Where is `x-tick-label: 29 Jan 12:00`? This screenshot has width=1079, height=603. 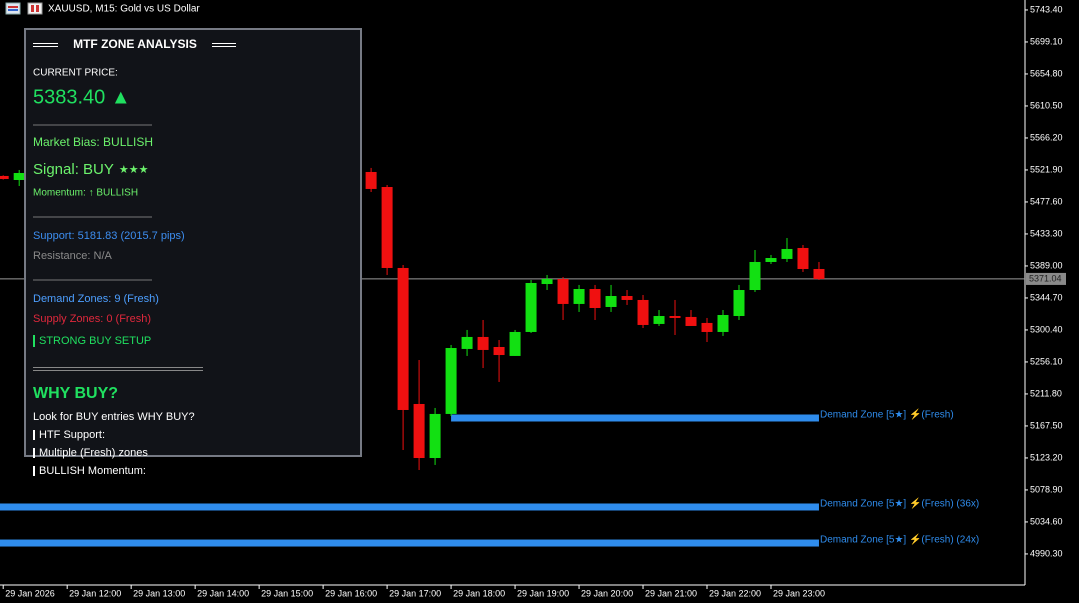 x-tick-label: 29 Jan 12:00 is located at coordinates (95, 593).